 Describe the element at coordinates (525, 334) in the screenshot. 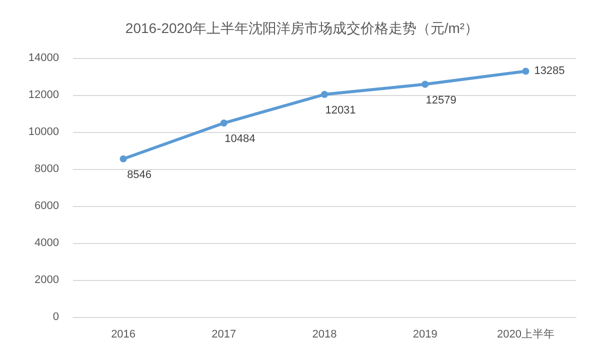

I see `x-tick-label: 2020上半年` at that location.